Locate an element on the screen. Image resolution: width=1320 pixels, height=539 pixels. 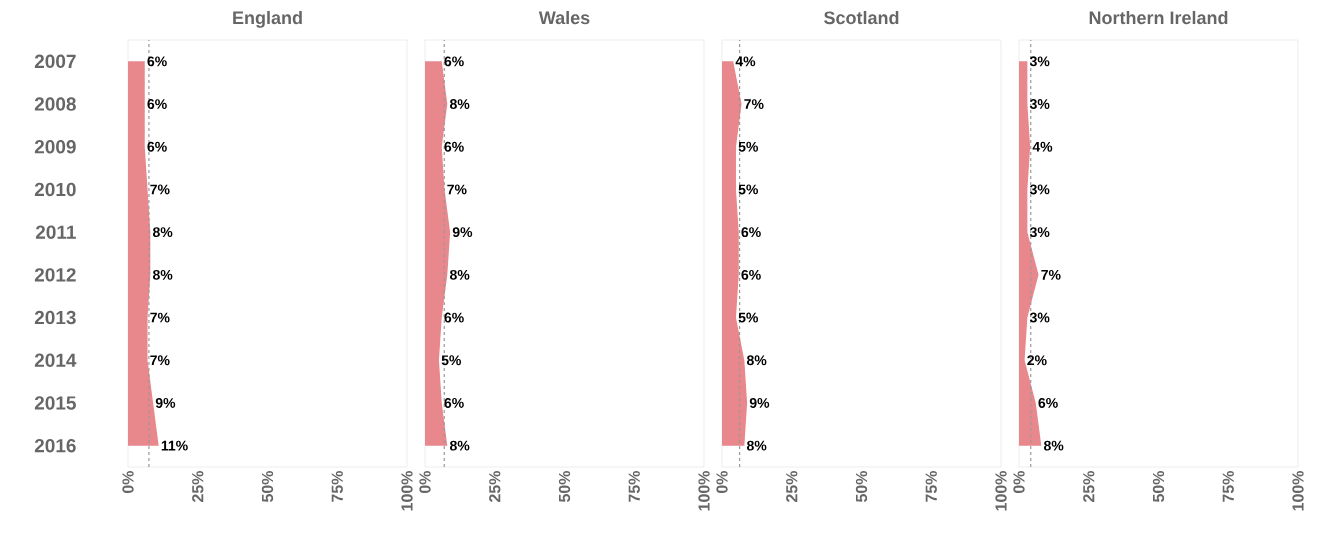
y-tick-label: 2013 is located at coordinates (55, 317).